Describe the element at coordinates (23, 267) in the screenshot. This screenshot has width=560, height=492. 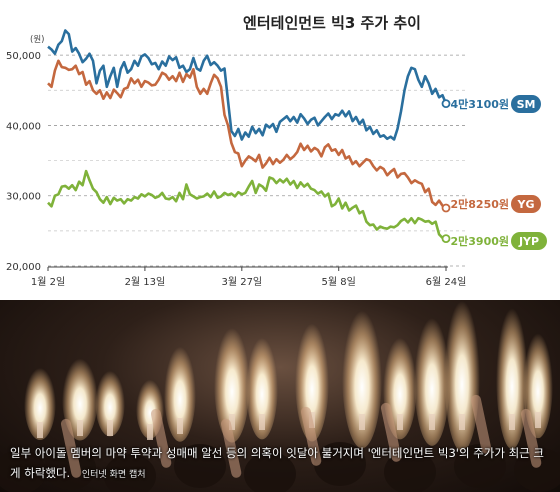
I see `y-tick-label: 20,000` at that location.